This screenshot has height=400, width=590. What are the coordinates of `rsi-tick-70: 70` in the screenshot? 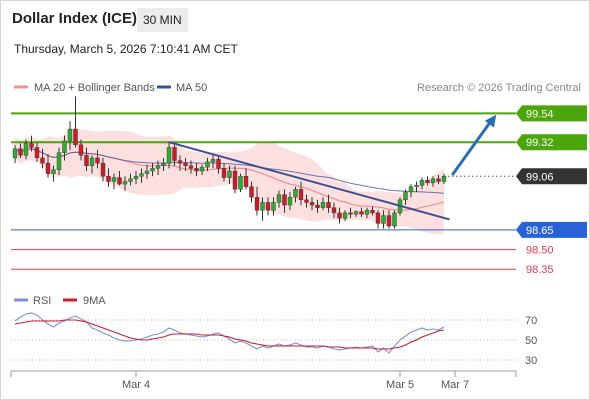 It's located at (531, 321).